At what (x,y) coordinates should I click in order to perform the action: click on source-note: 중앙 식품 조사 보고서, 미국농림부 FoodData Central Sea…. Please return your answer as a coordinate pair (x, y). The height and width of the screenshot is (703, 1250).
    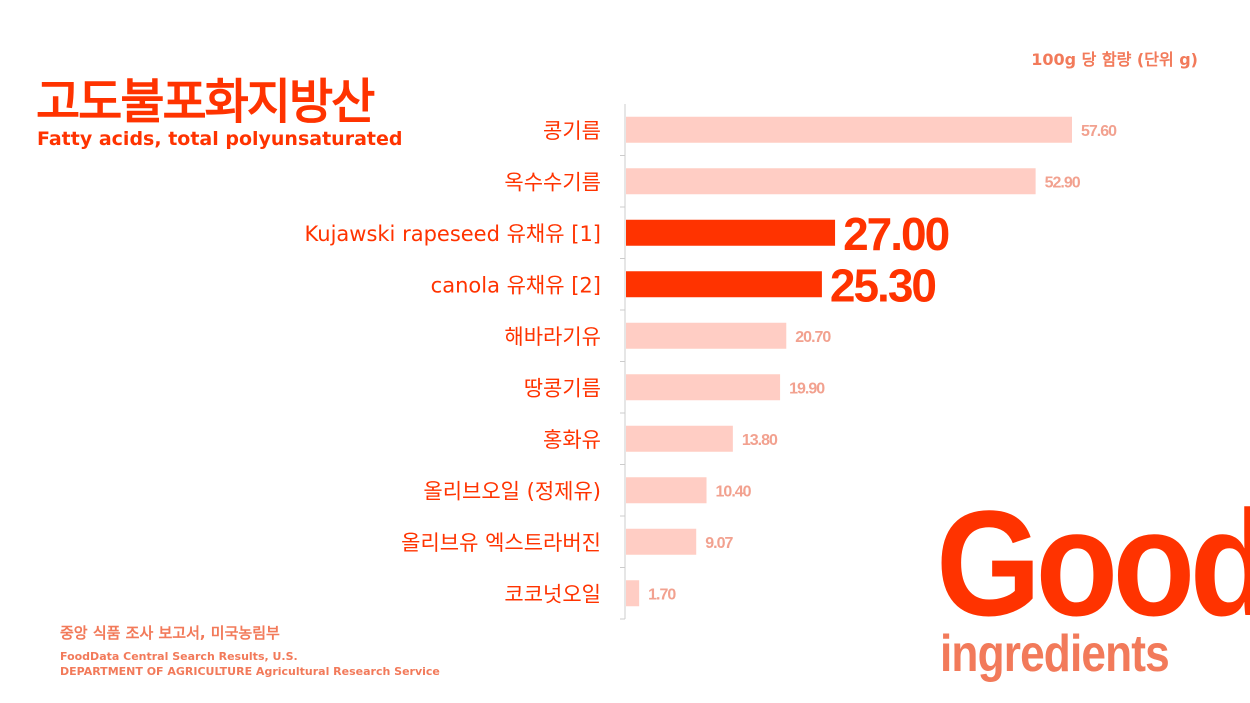
    Looking at the image, I should click on (250, 650).